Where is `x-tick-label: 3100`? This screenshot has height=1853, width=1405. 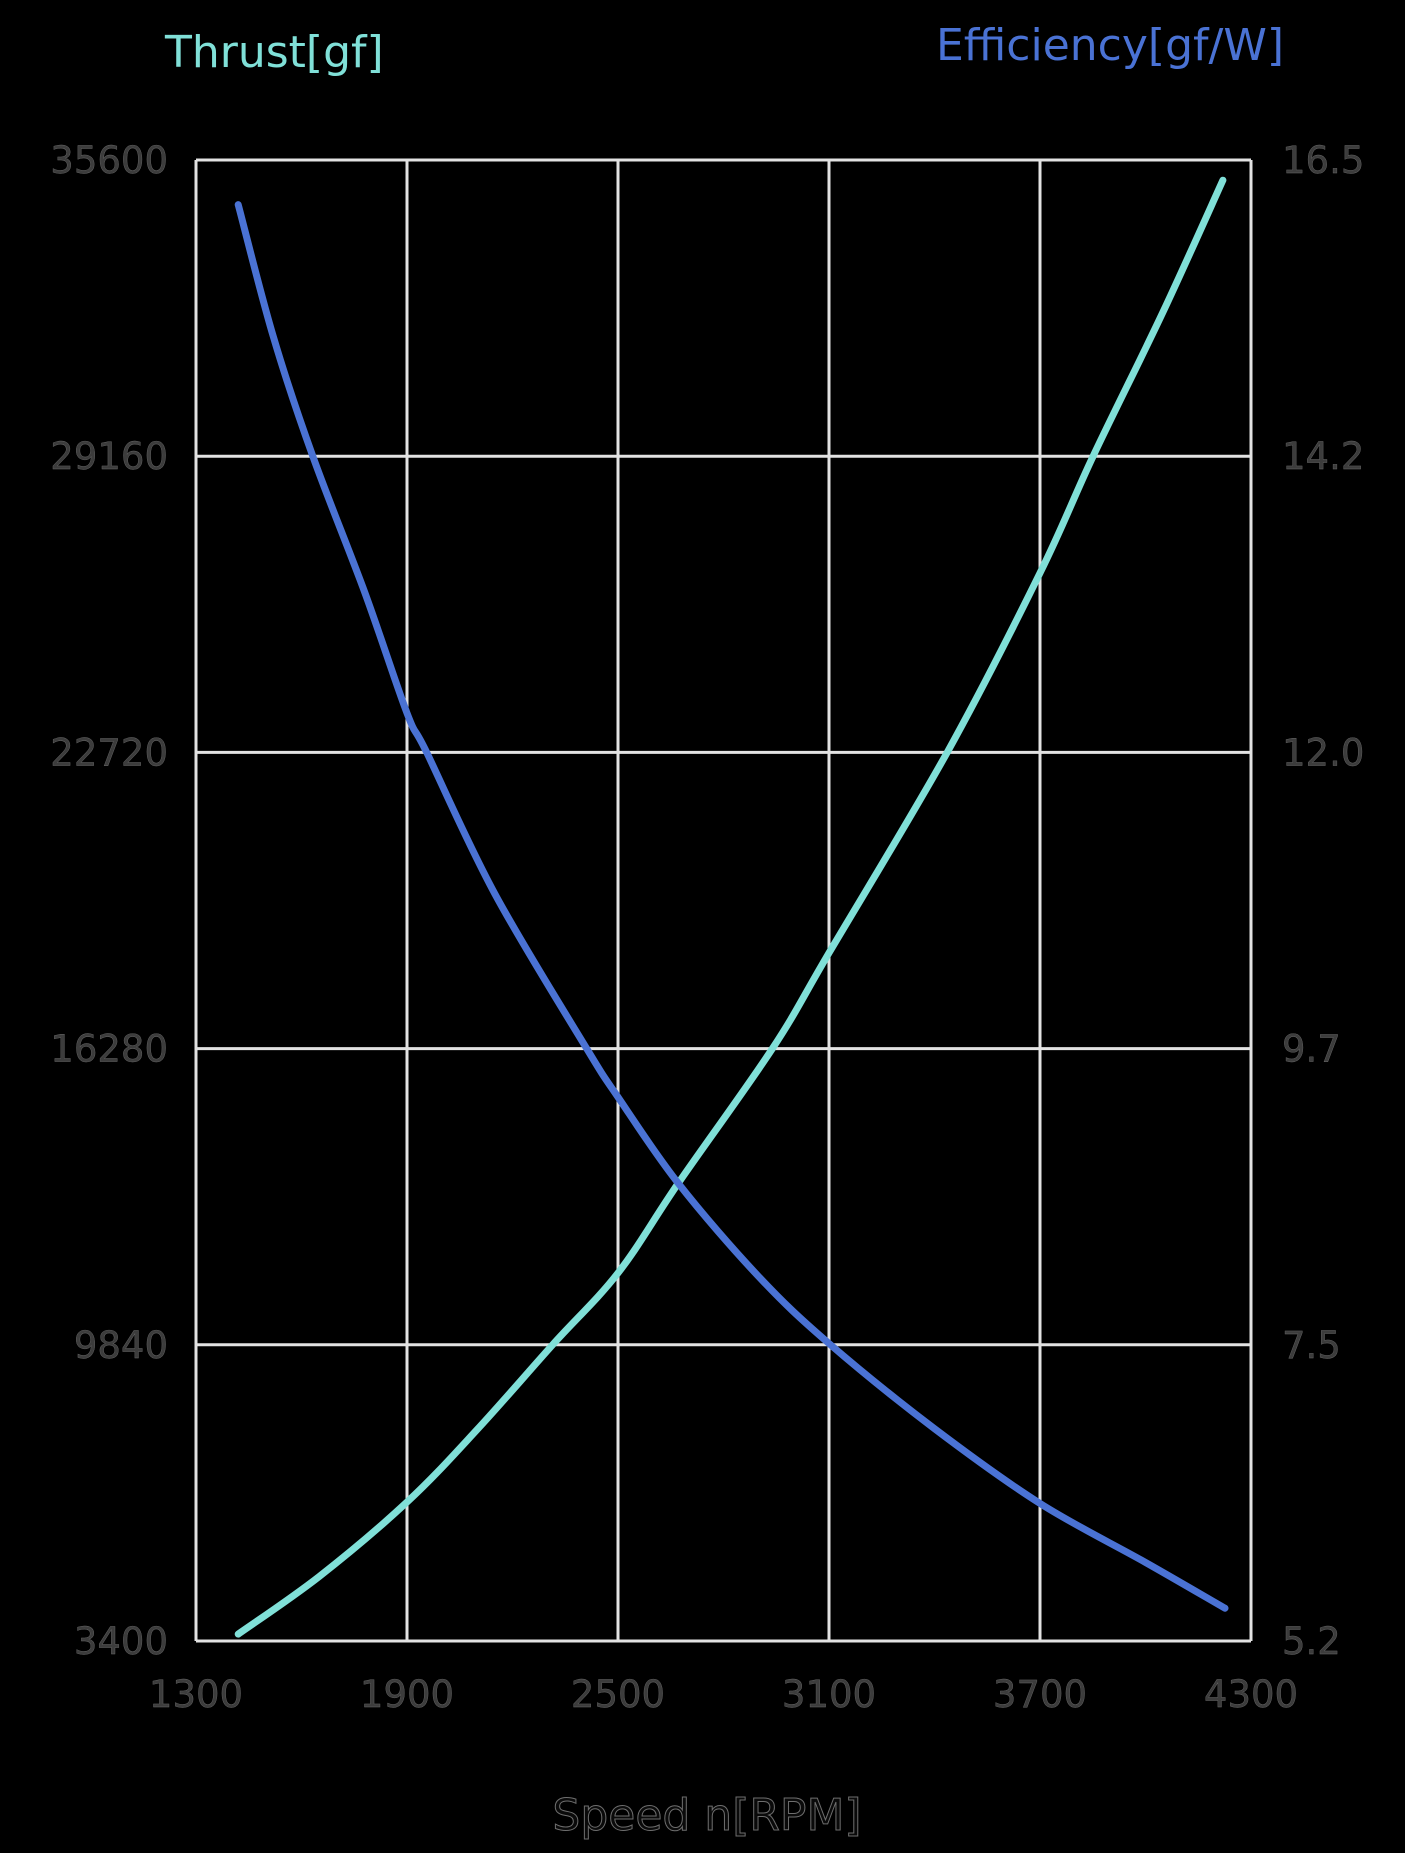
x-tick-label: 3100 is located at coordinates (829, 1694).